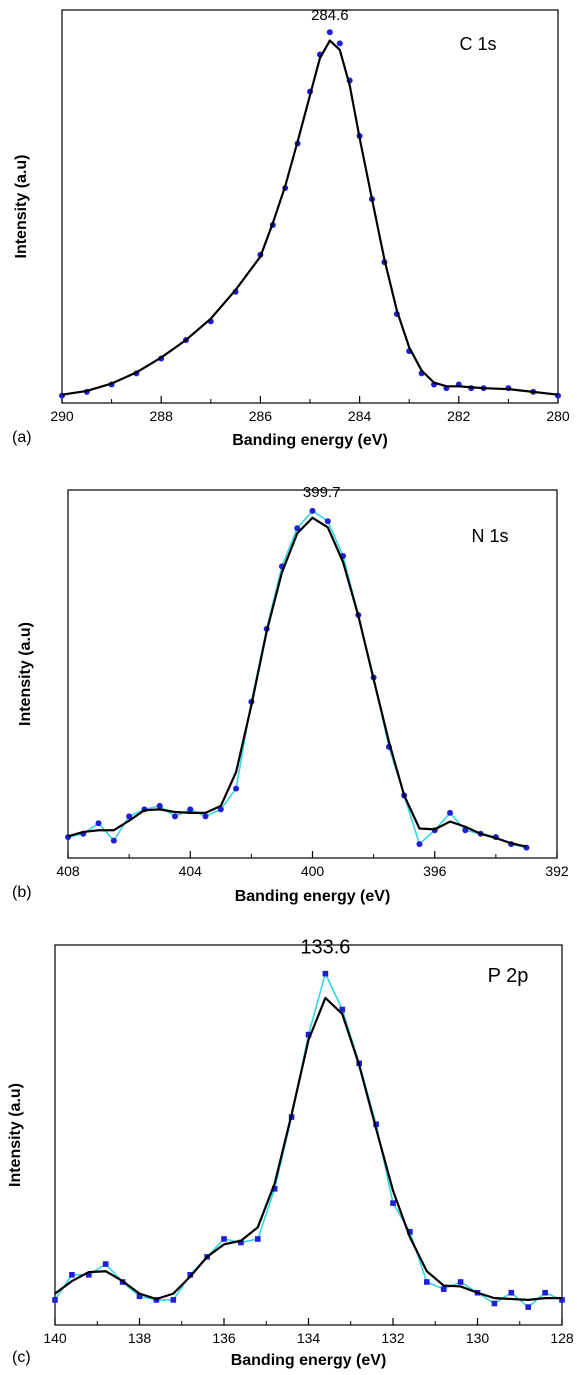 This screenshot has height=1375, width=577. Describe the element at coordinates (261, 416) in the screenshot. I see `x-tick-label: 286` at that location.